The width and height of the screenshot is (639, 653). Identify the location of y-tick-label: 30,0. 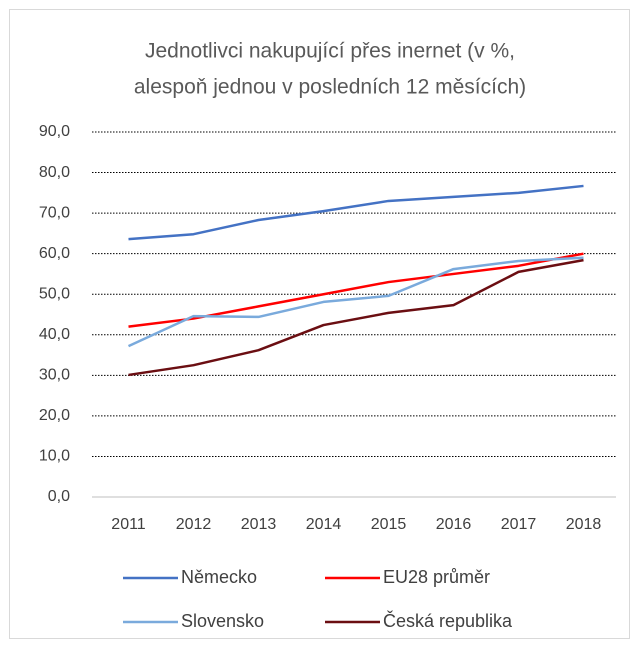
(54, 375).